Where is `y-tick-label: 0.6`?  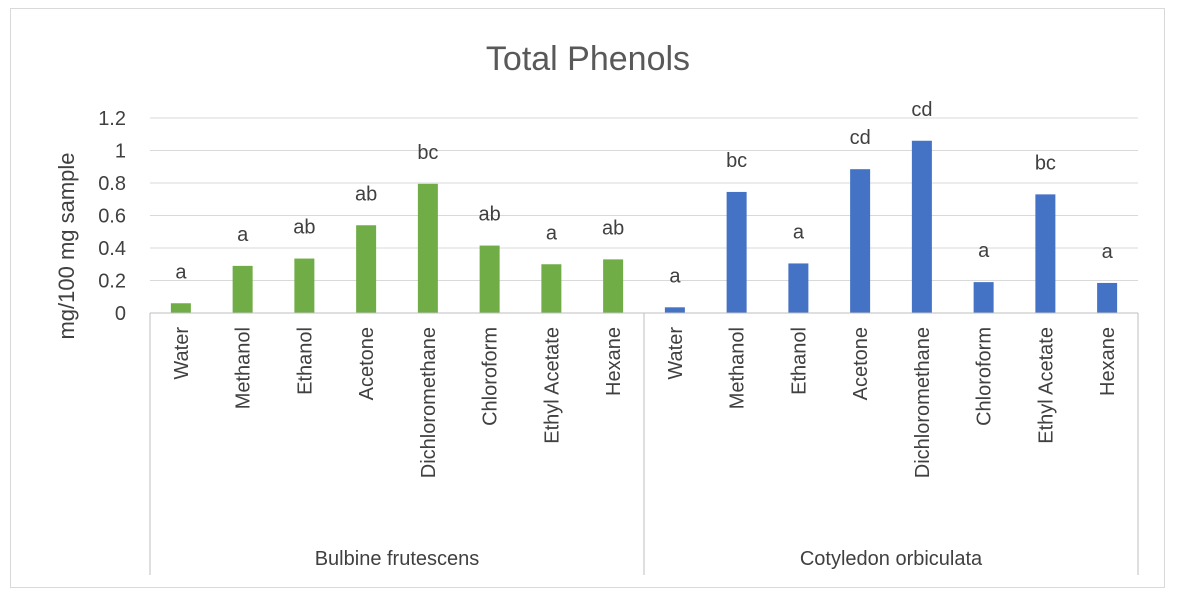 y-tick-label: 0.6 is located at coordinates (112, 217).